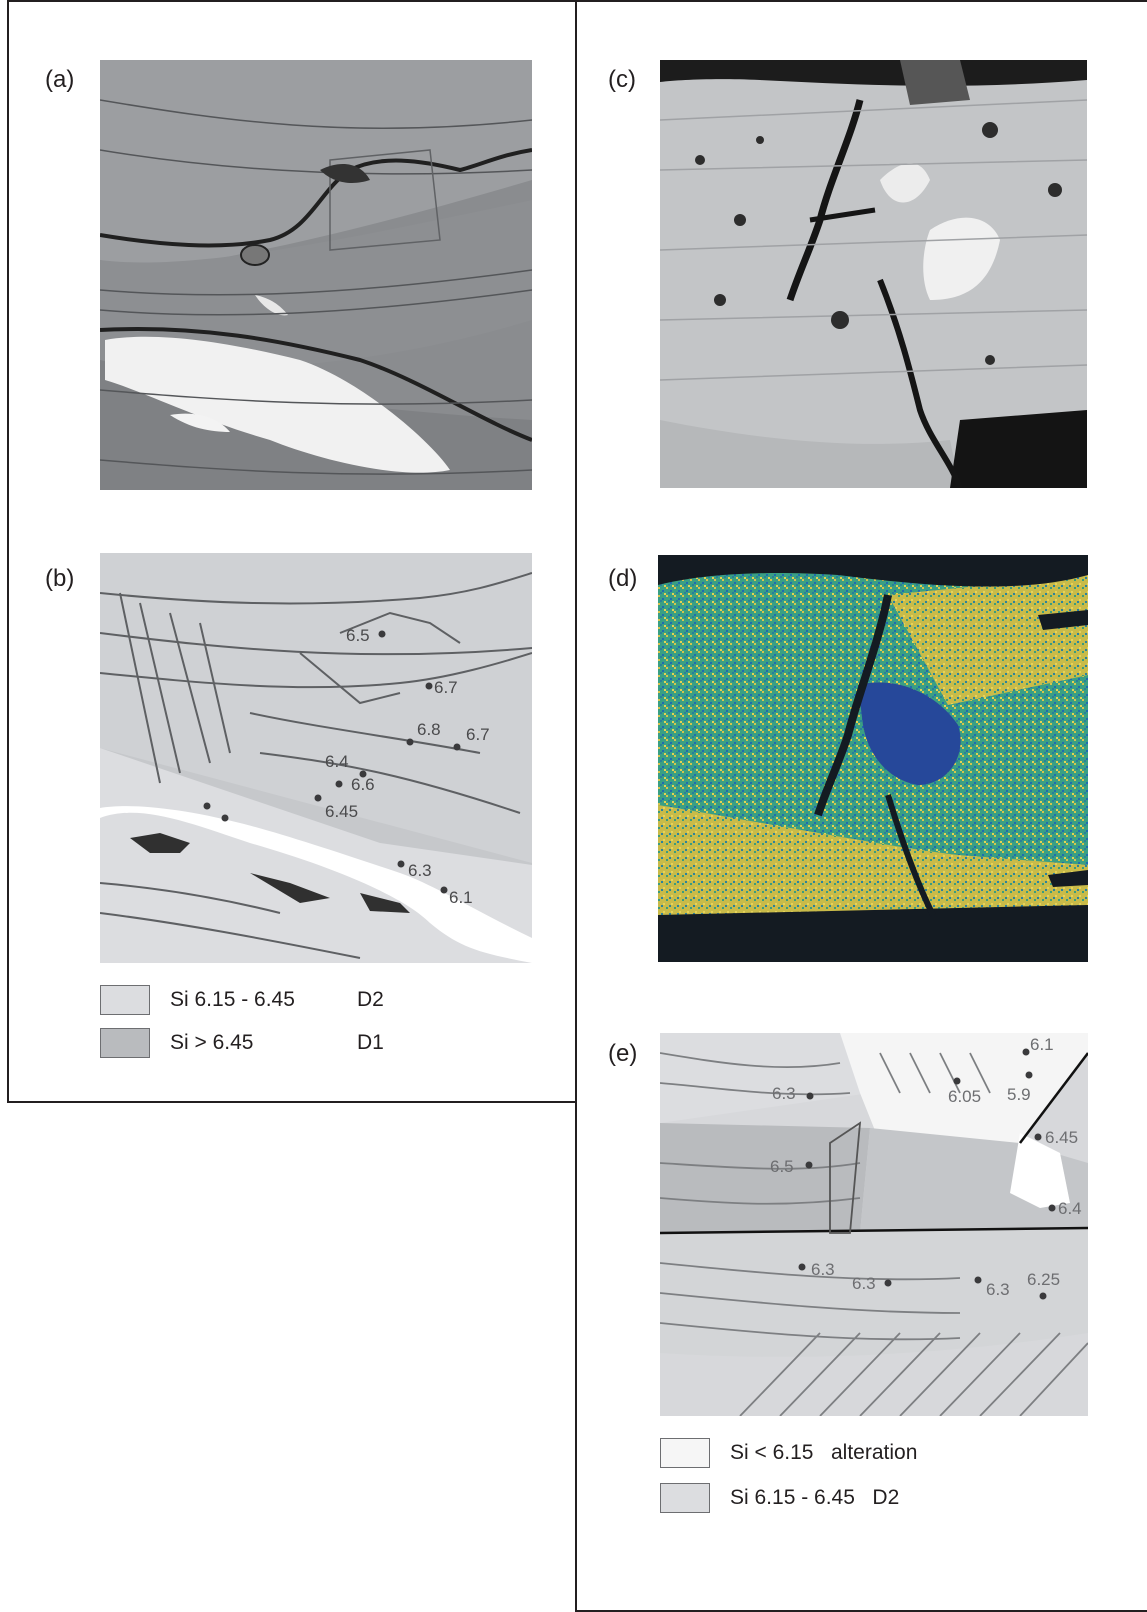  What do you see at coordinates (810, 1096) in the screenshot?
I see `e-point-4-marker` at bounding box center [810, 1096].